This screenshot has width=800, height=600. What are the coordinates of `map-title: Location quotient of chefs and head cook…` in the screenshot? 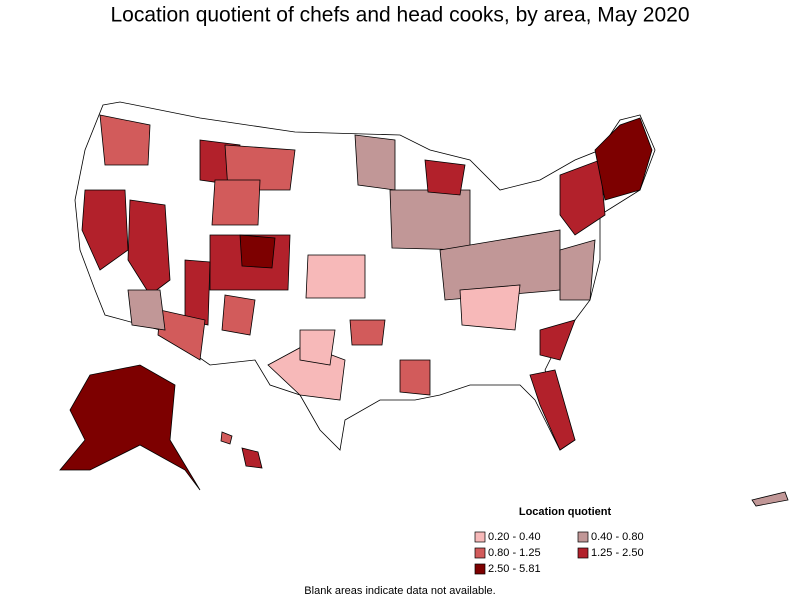 It's located at (399, 15).